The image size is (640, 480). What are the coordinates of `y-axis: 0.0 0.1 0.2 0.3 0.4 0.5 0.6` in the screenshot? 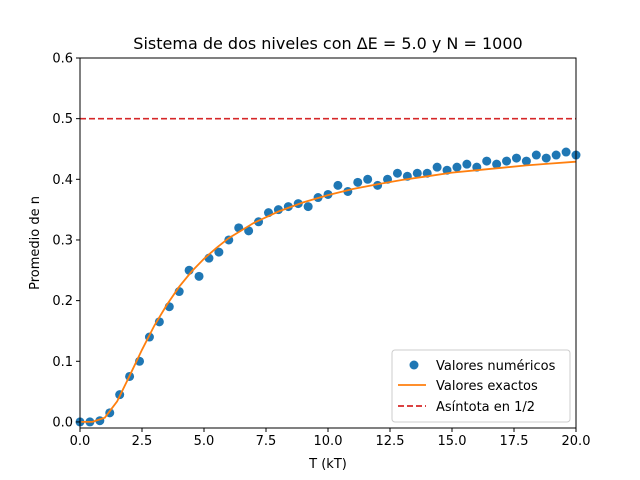 It's located at (66, 241).